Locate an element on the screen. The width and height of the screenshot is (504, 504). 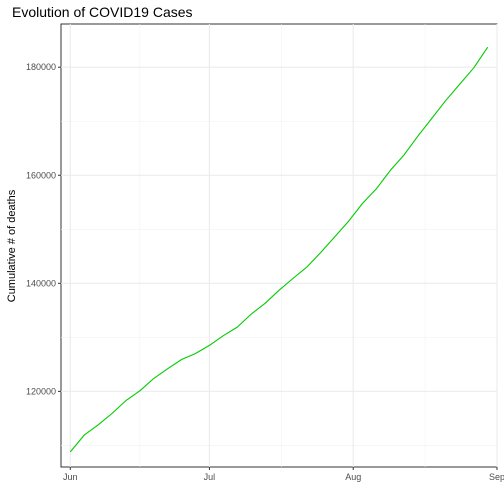
y-tick-label: 140000 is located at coordinates (41, 283).